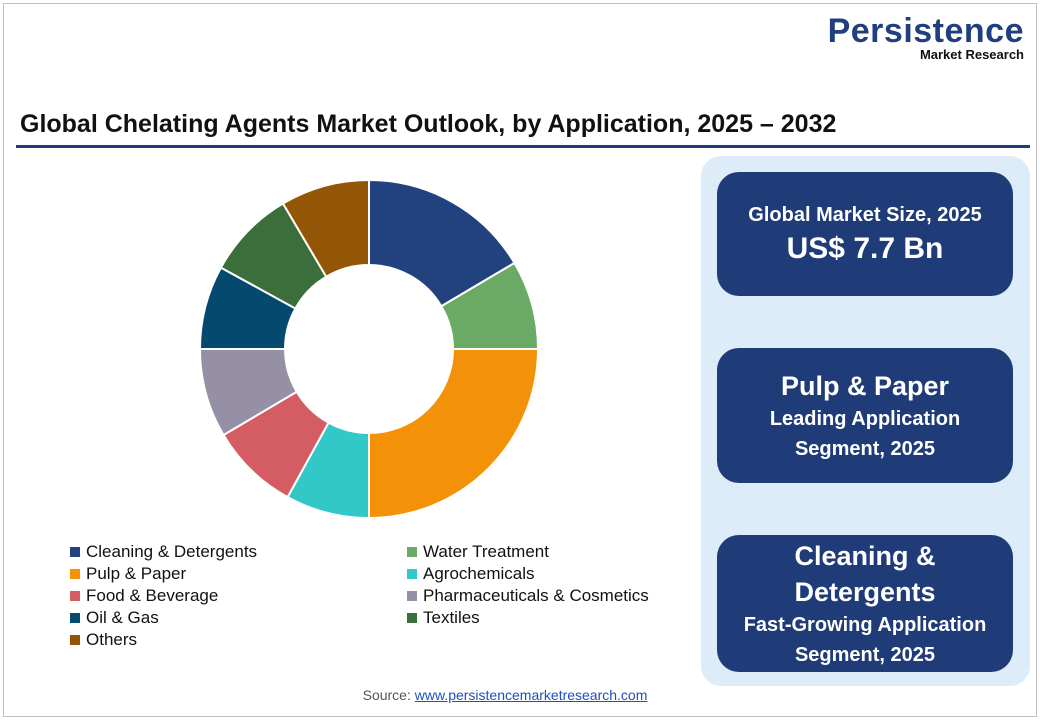 The height and width of the screenshot is (720, 1040). Describe the element at coordinates (925, 31) in the screenshot. I see `logo-line1: Persistence` at that location.